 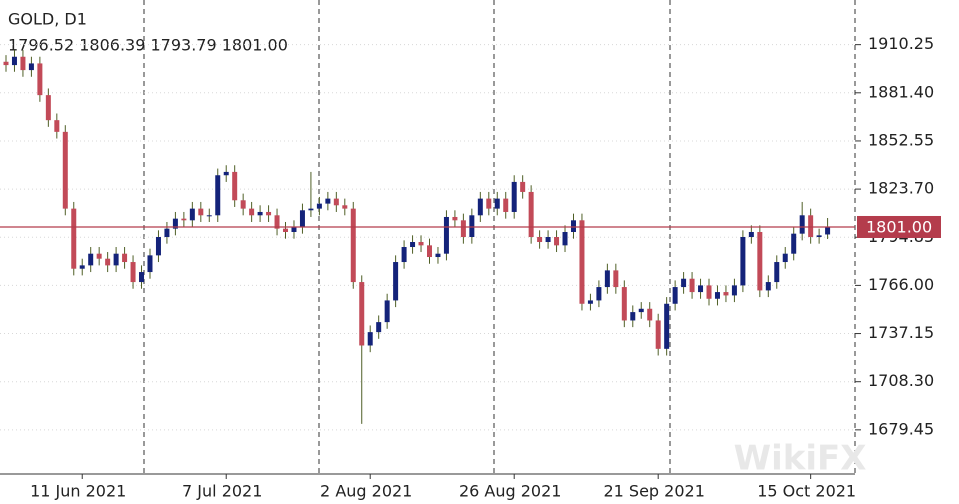 What do you see at coordinates (901, 332) in the screenshot?
I see `y-tick-label: 1737.15` at bounding box center [901, 332].